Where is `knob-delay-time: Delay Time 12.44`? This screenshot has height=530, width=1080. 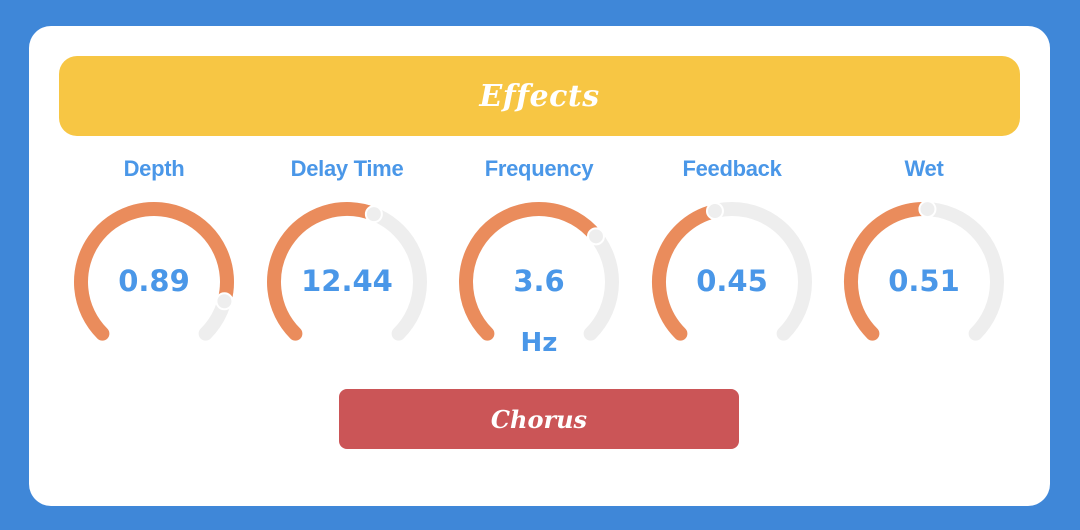
knob-delay-time: Delay Time 12.44 is located at coordinates (347, 256).